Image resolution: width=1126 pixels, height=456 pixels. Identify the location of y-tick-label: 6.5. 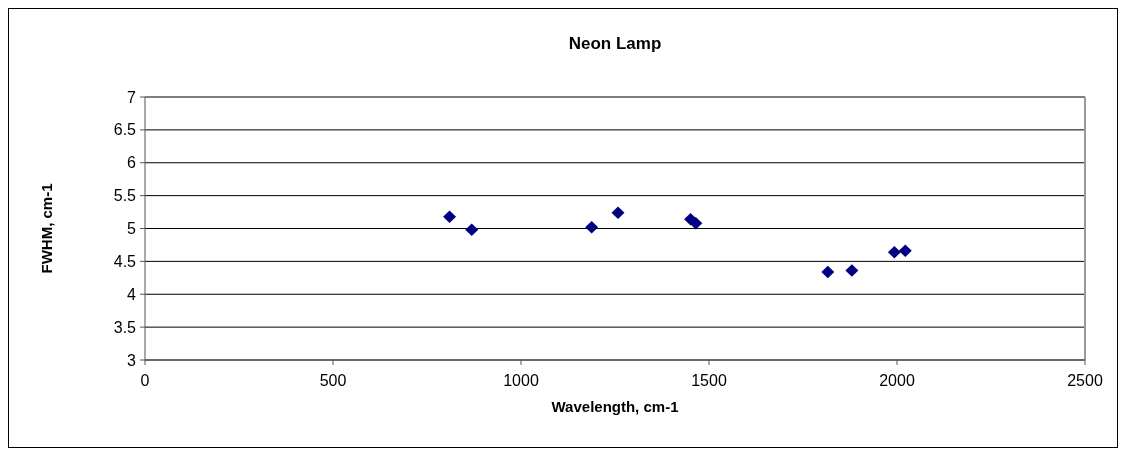
(125, 130).